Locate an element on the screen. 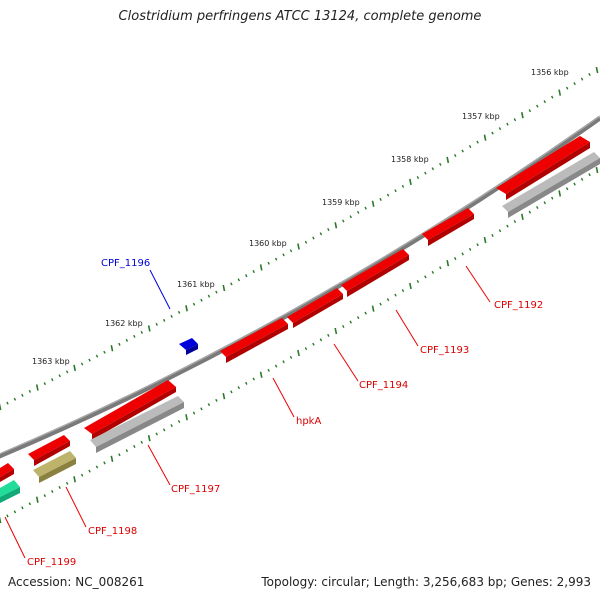  label-CPF_1196: CPF_1196 is located at coordinates (125, 263).